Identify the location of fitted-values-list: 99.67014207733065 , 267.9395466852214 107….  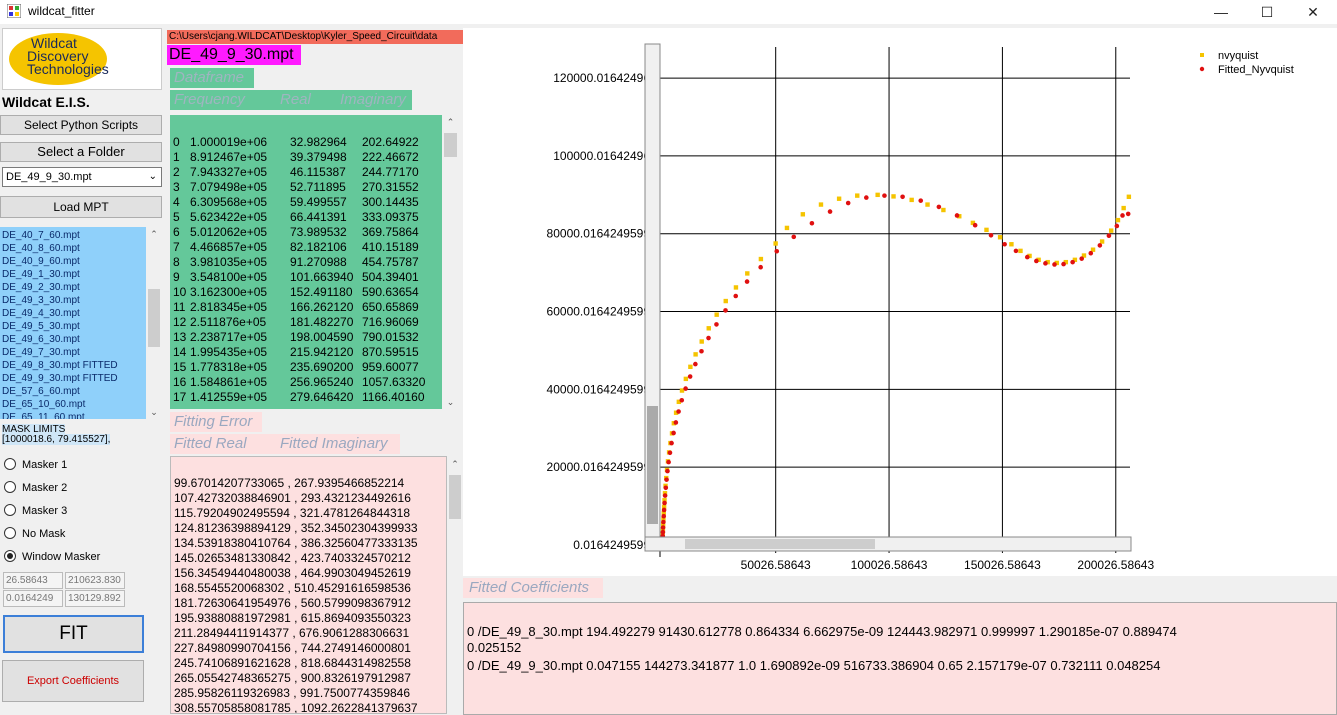
(308, 585).